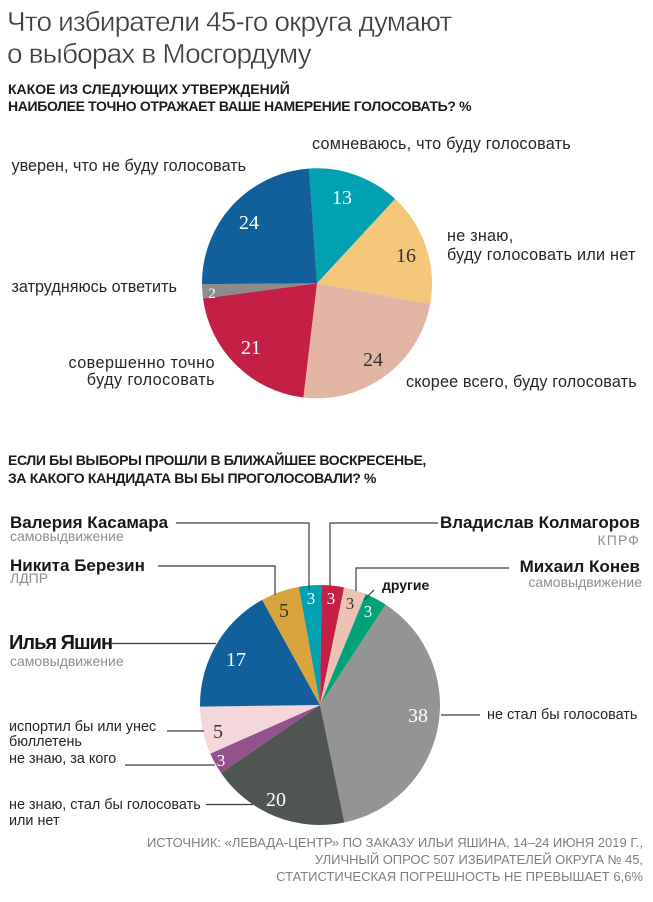 The height and width of the screenshot is (902, 653). I want to click on svg-text: 16, so click(406, 256).